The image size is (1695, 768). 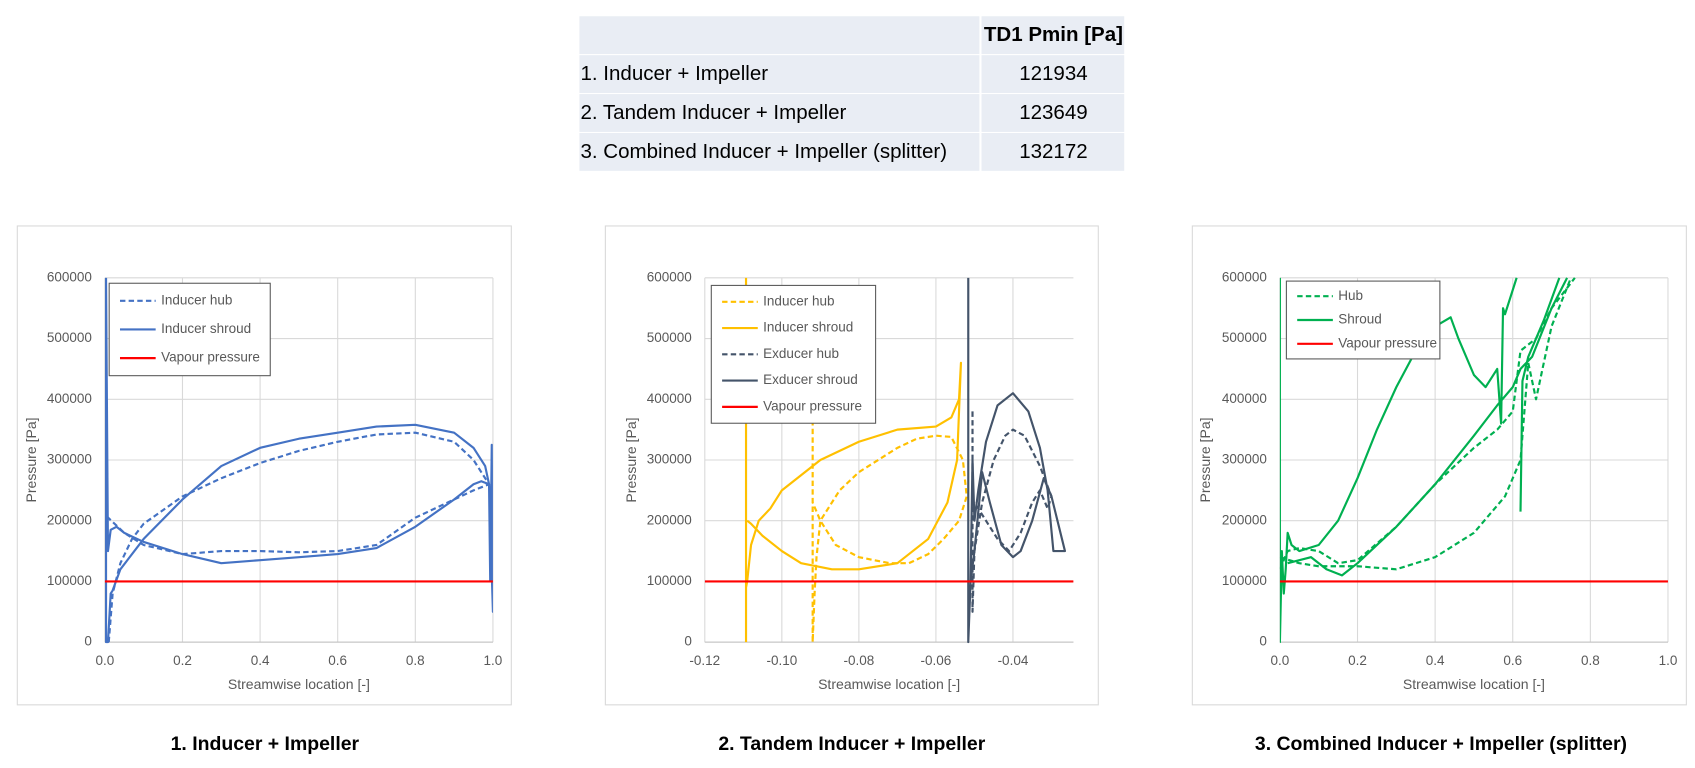 I want to click on table-value: 121934, so click(x=1053, y=73).